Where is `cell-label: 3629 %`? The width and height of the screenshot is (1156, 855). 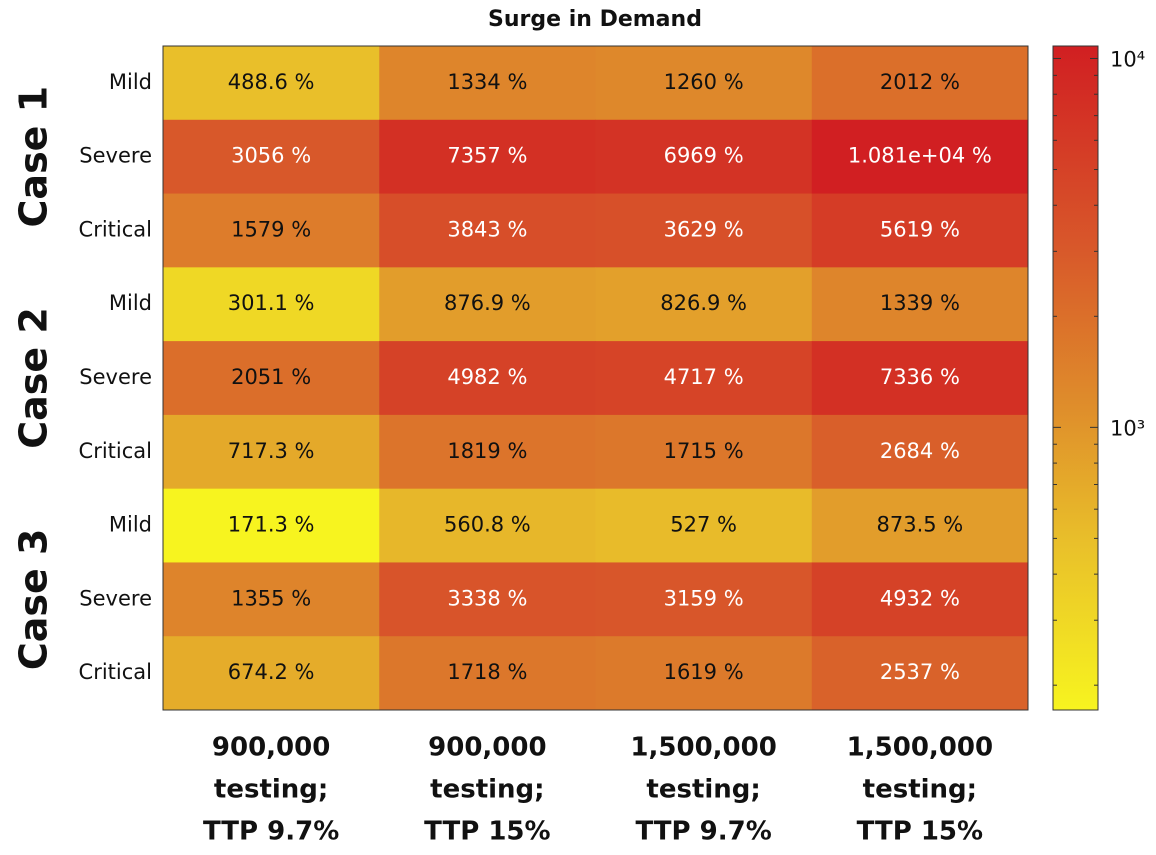 cell-label: 3629 % is located at coordinates (704, 229).